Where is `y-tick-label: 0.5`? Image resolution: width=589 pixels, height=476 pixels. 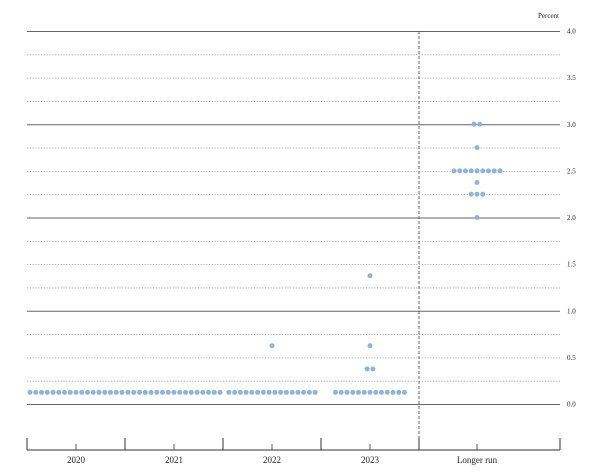 y-tick-label: 0.5 is located at coordinates (571, 358).